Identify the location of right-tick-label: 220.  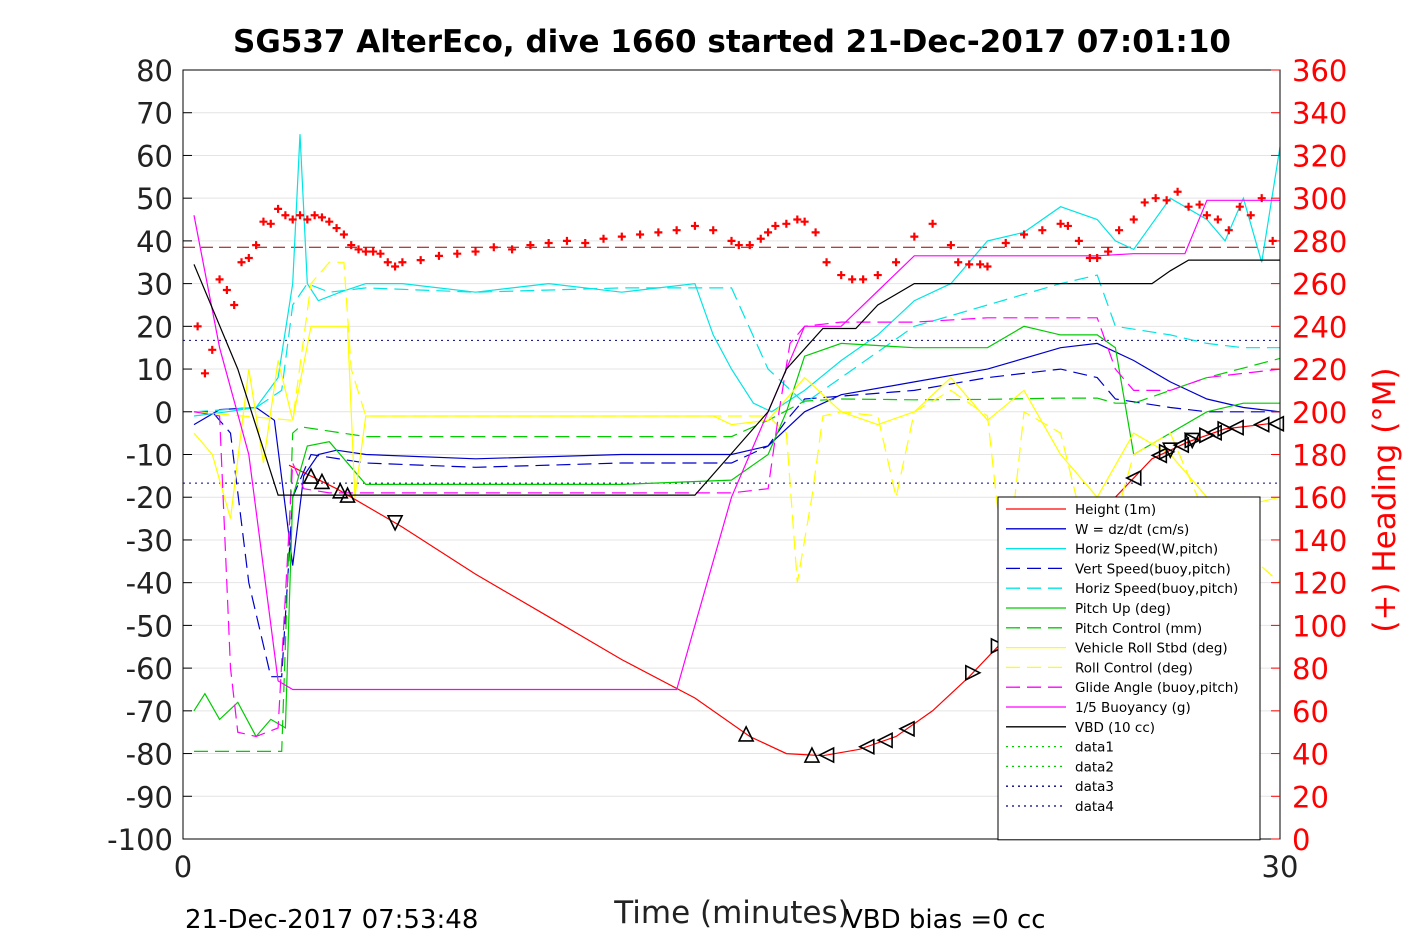
(1319, 370).